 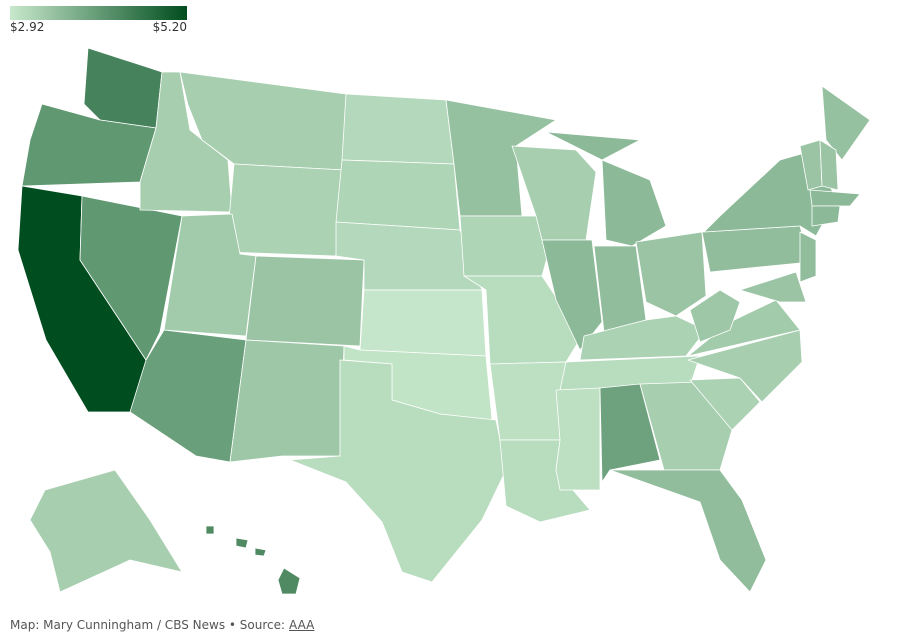 I want to click on legend-bar, so click(x=98, y=13).